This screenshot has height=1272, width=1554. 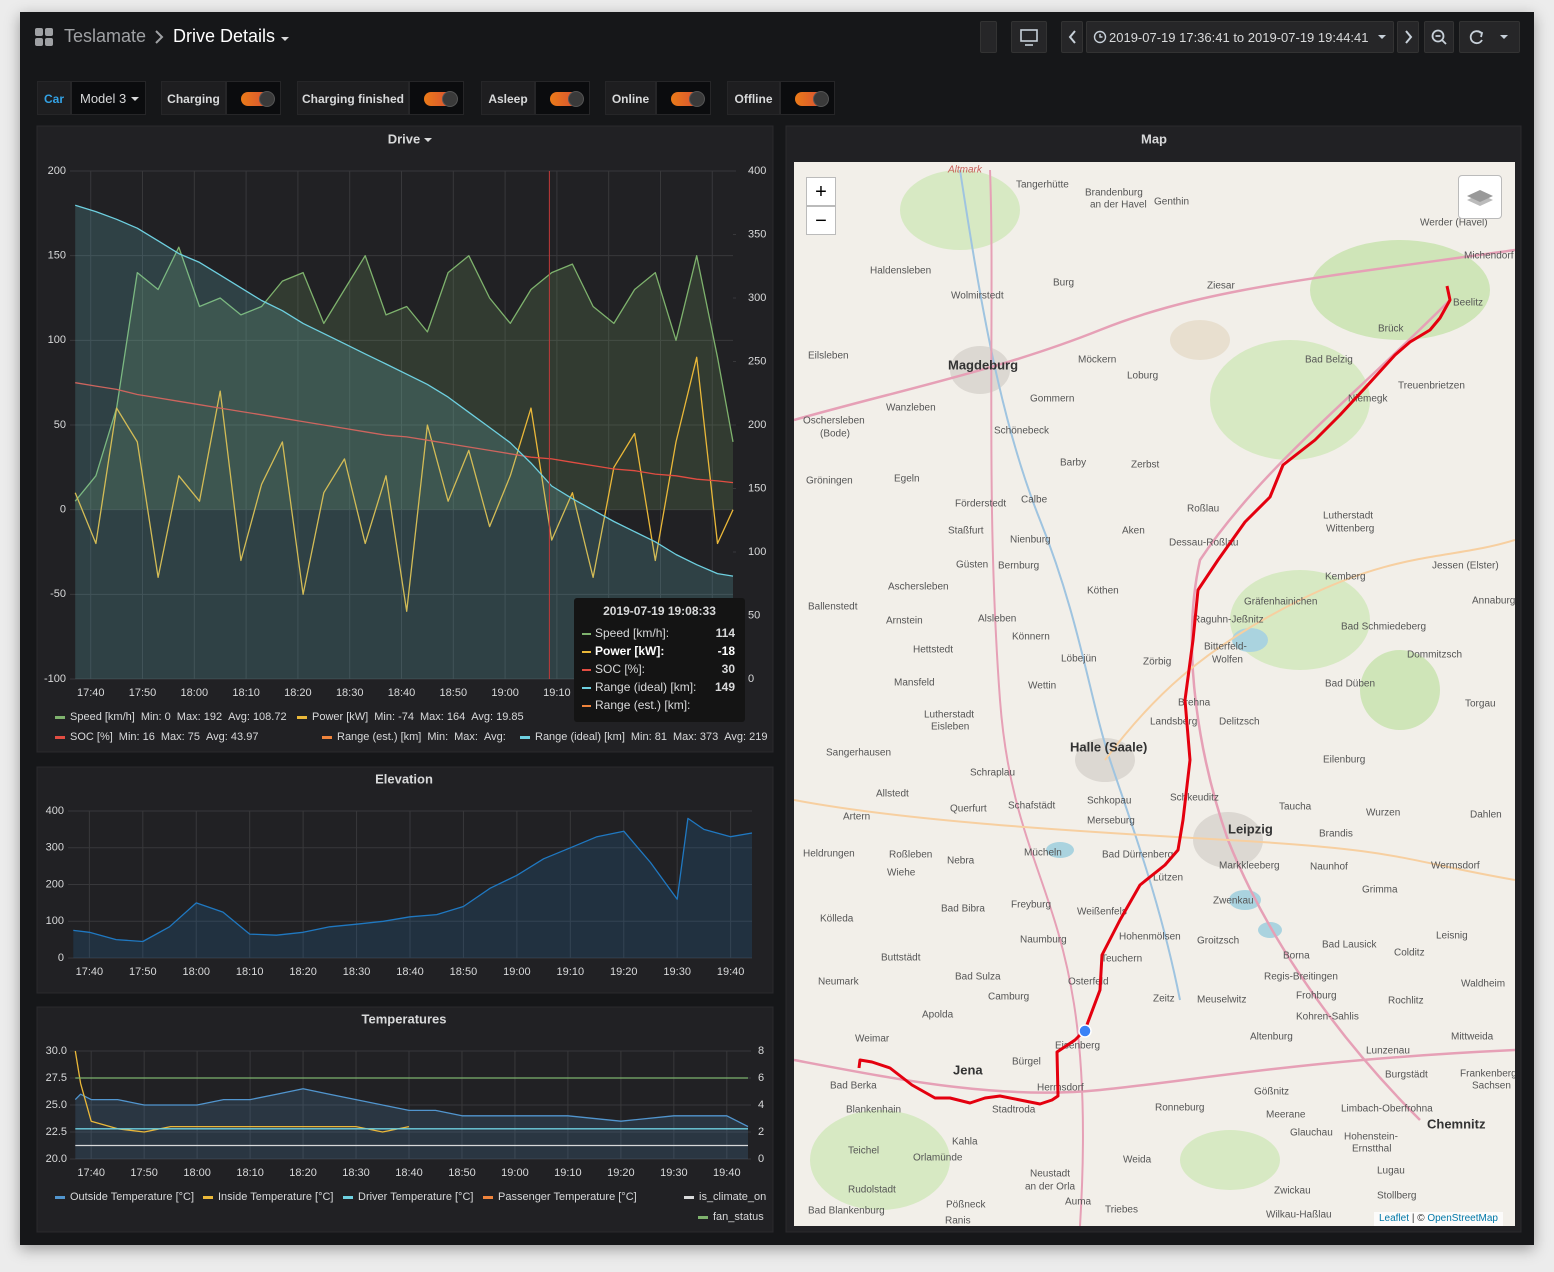 What do you see at coordinates (958, 1221) in the screenshot?
I see `map-label: Ranis` at bounding box center [958, 1221].